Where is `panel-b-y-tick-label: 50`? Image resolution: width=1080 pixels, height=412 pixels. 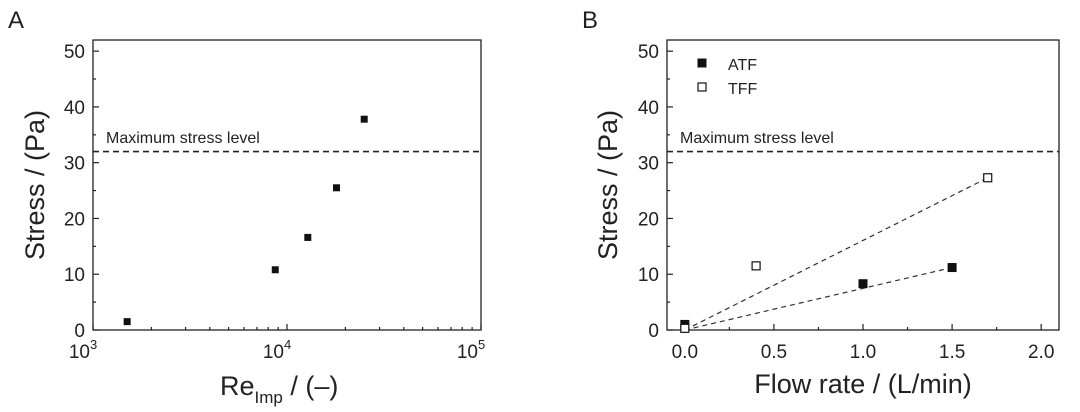
panel-b-y-tick-label: 50 is located at coordinates (648, 52).